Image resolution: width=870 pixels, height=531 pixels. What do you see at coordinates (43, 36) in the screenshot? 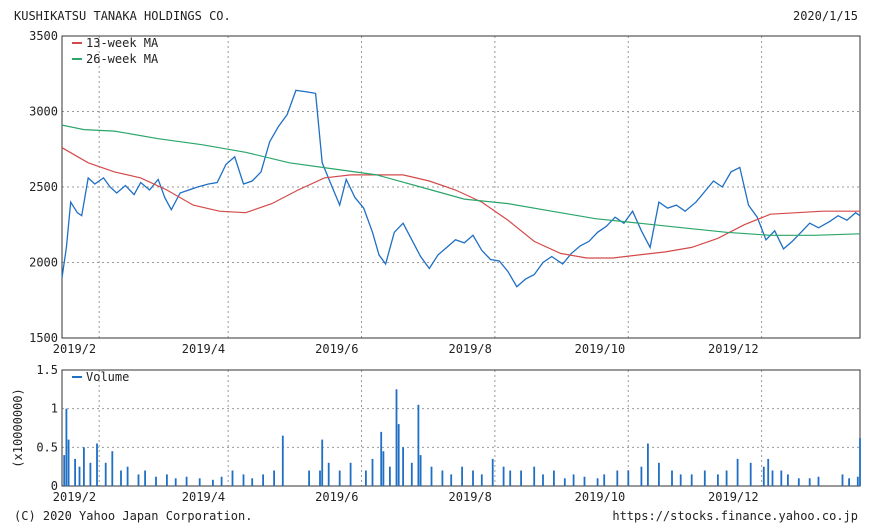
I see `price-y-tick-label: 3500` at bounding box center [43, 36].